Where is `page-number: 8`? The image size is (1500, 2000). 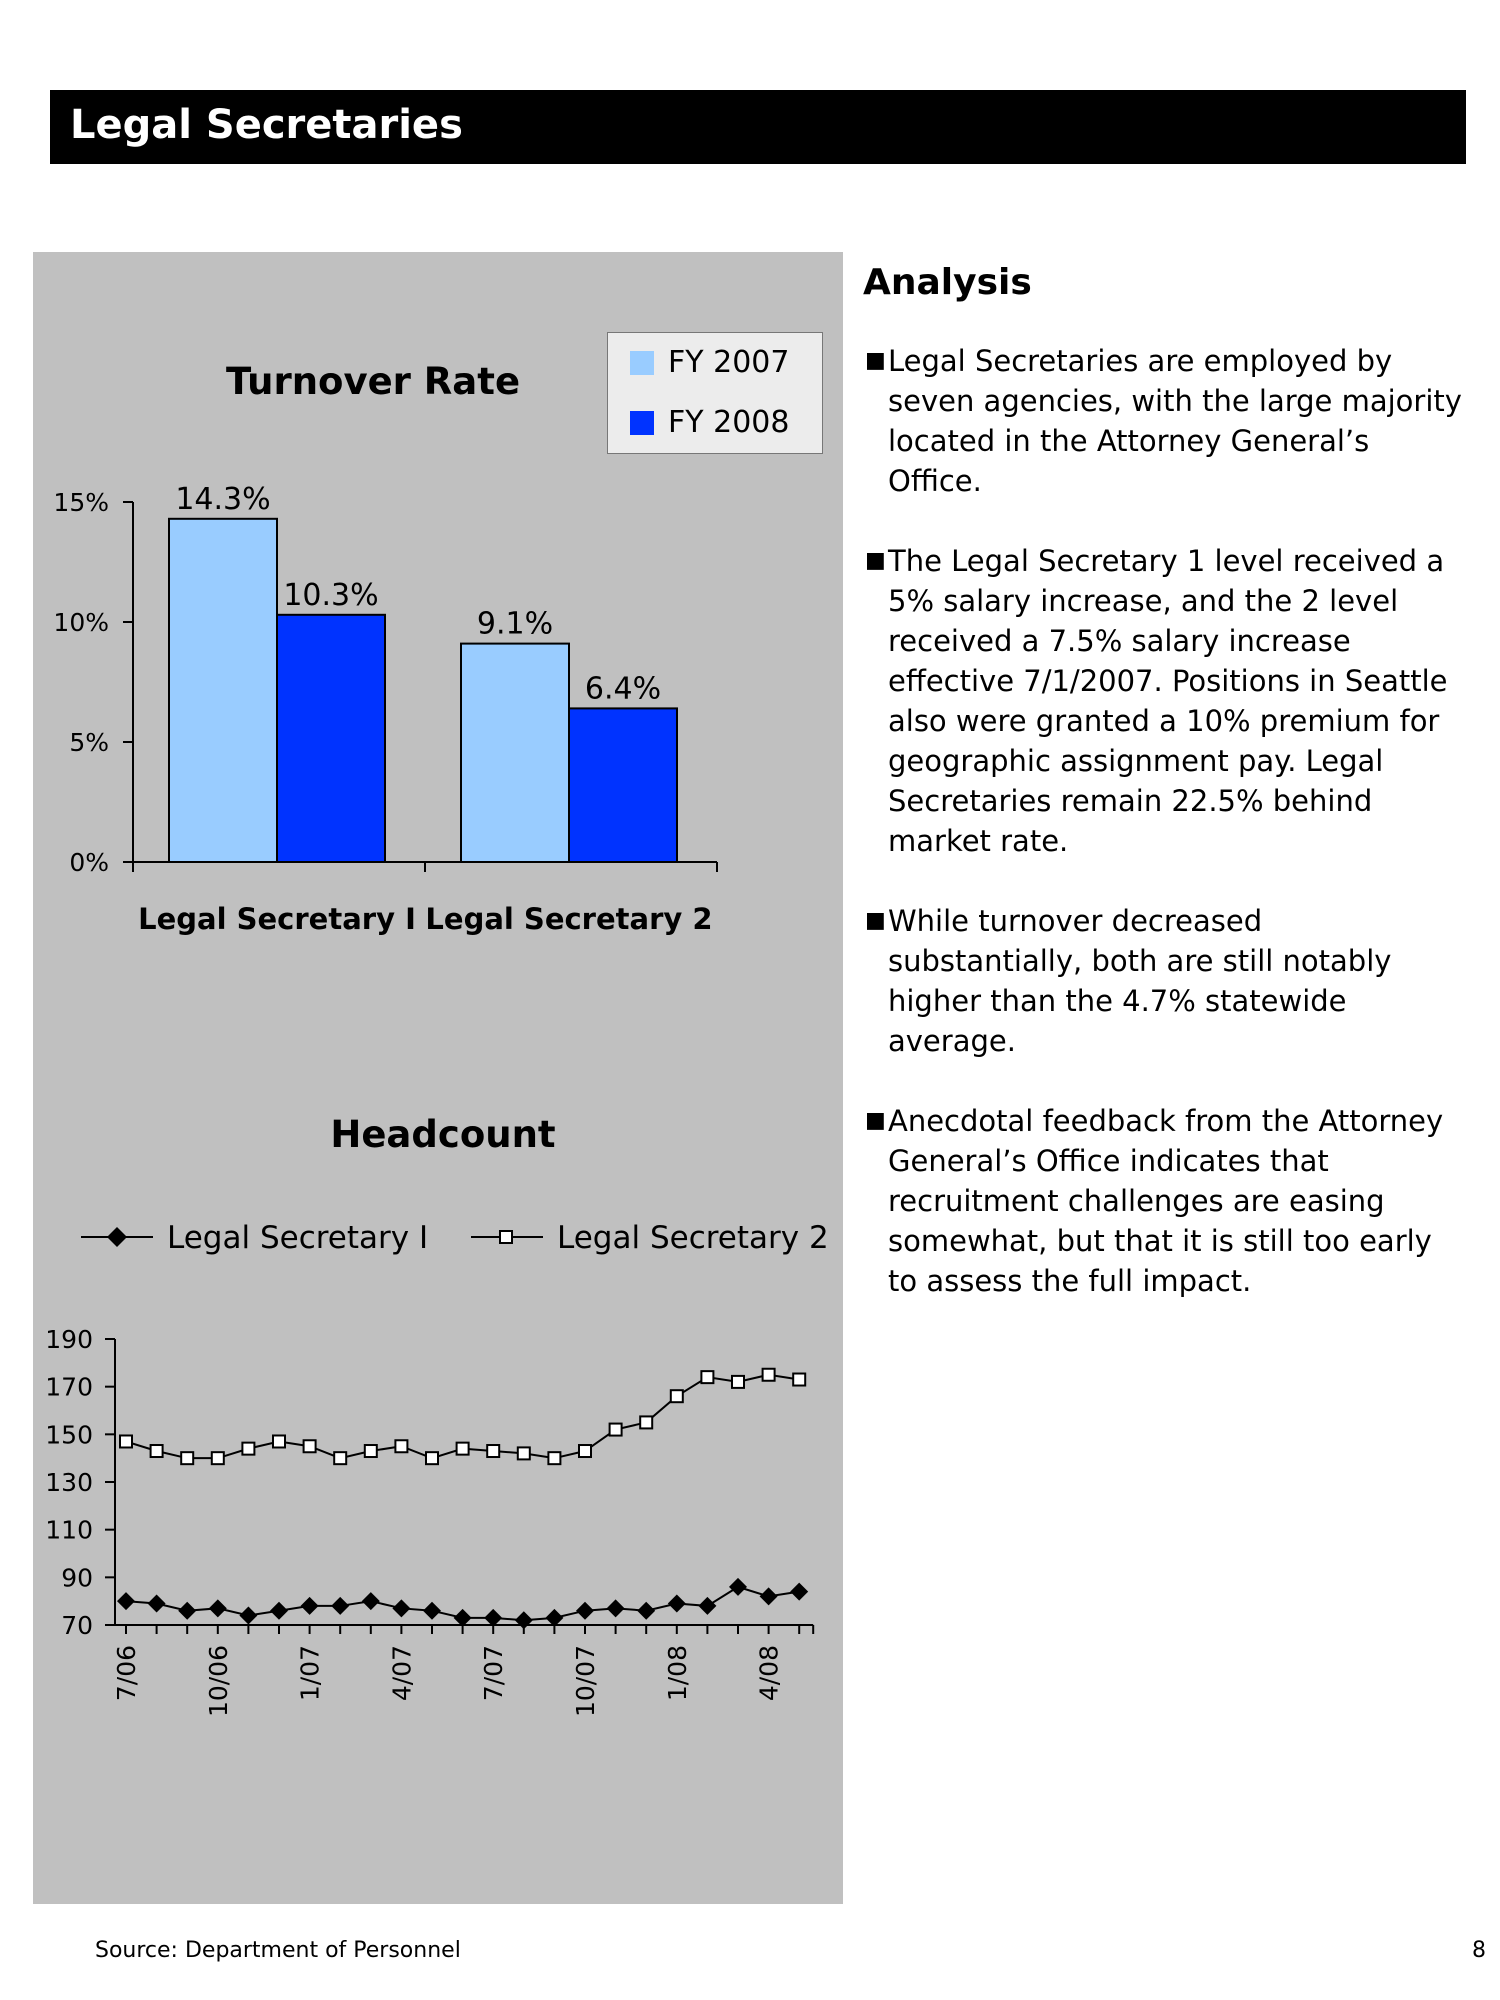 page-number: 8 is located at coordinates (1479, 1950).